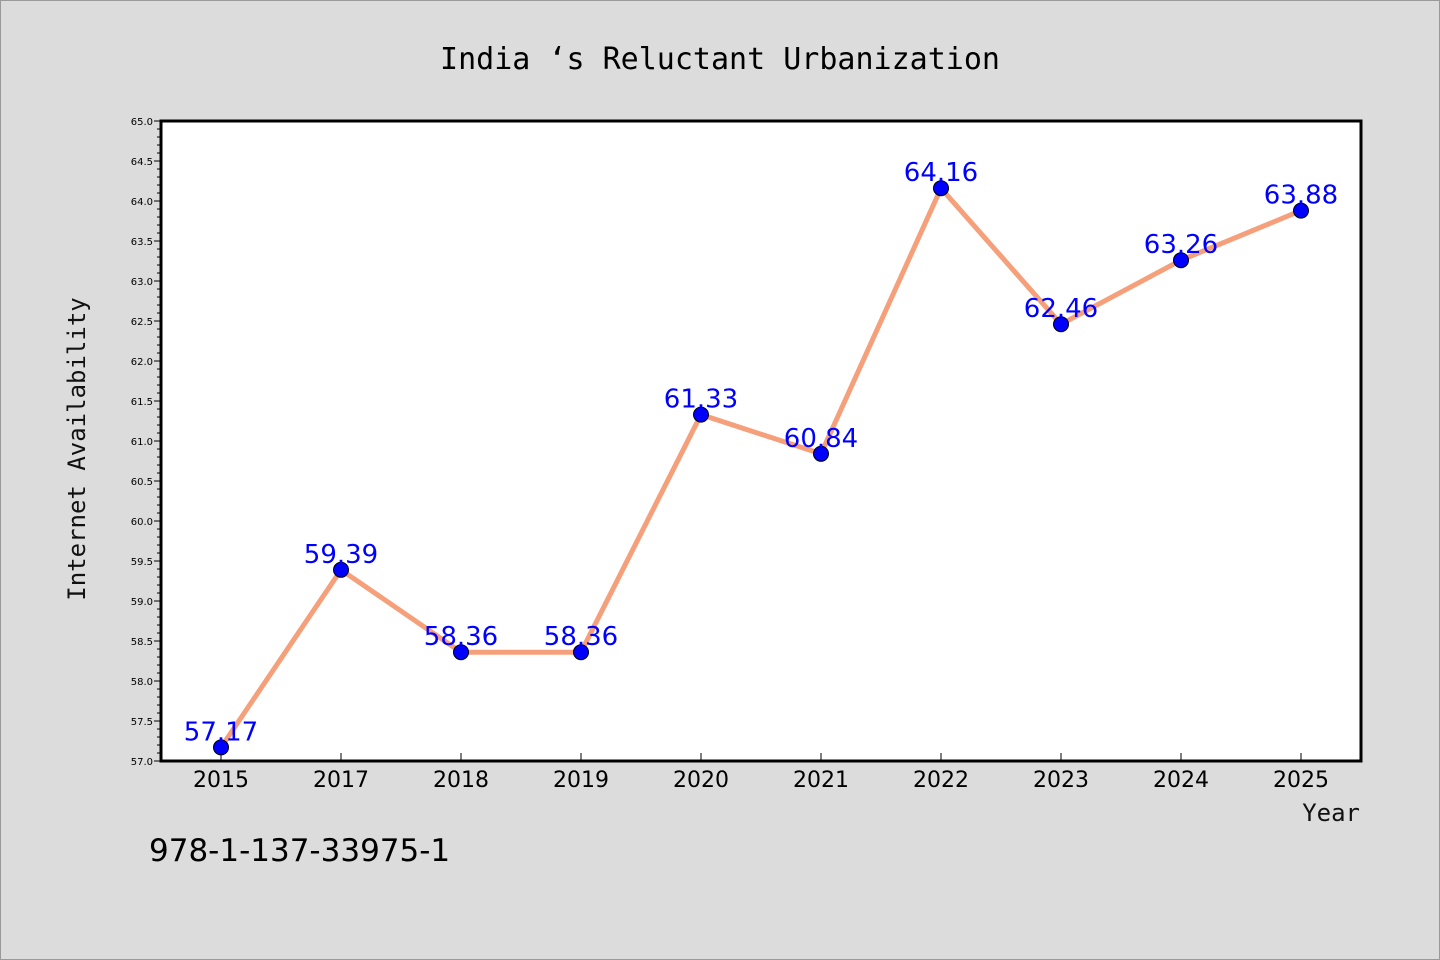  Describe the element at coordinates (941, 780) in the screenshot. I see `x-tick-label: 2022` at that location.